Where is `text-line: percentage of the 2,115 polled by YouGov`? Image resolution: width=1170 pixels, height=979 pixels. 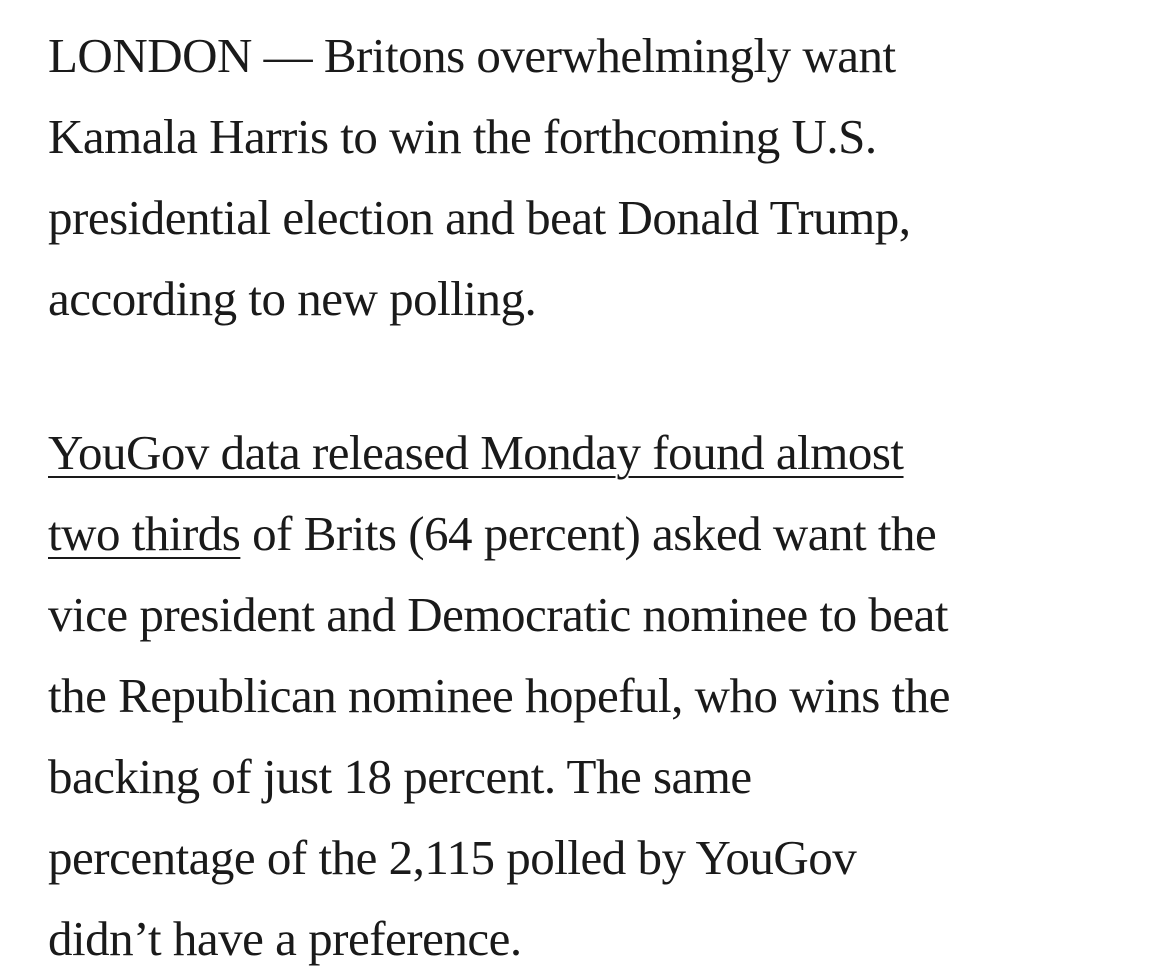 text-line: percentage of the 2,115 polled by YouGov is located at coordinates (452, 857).